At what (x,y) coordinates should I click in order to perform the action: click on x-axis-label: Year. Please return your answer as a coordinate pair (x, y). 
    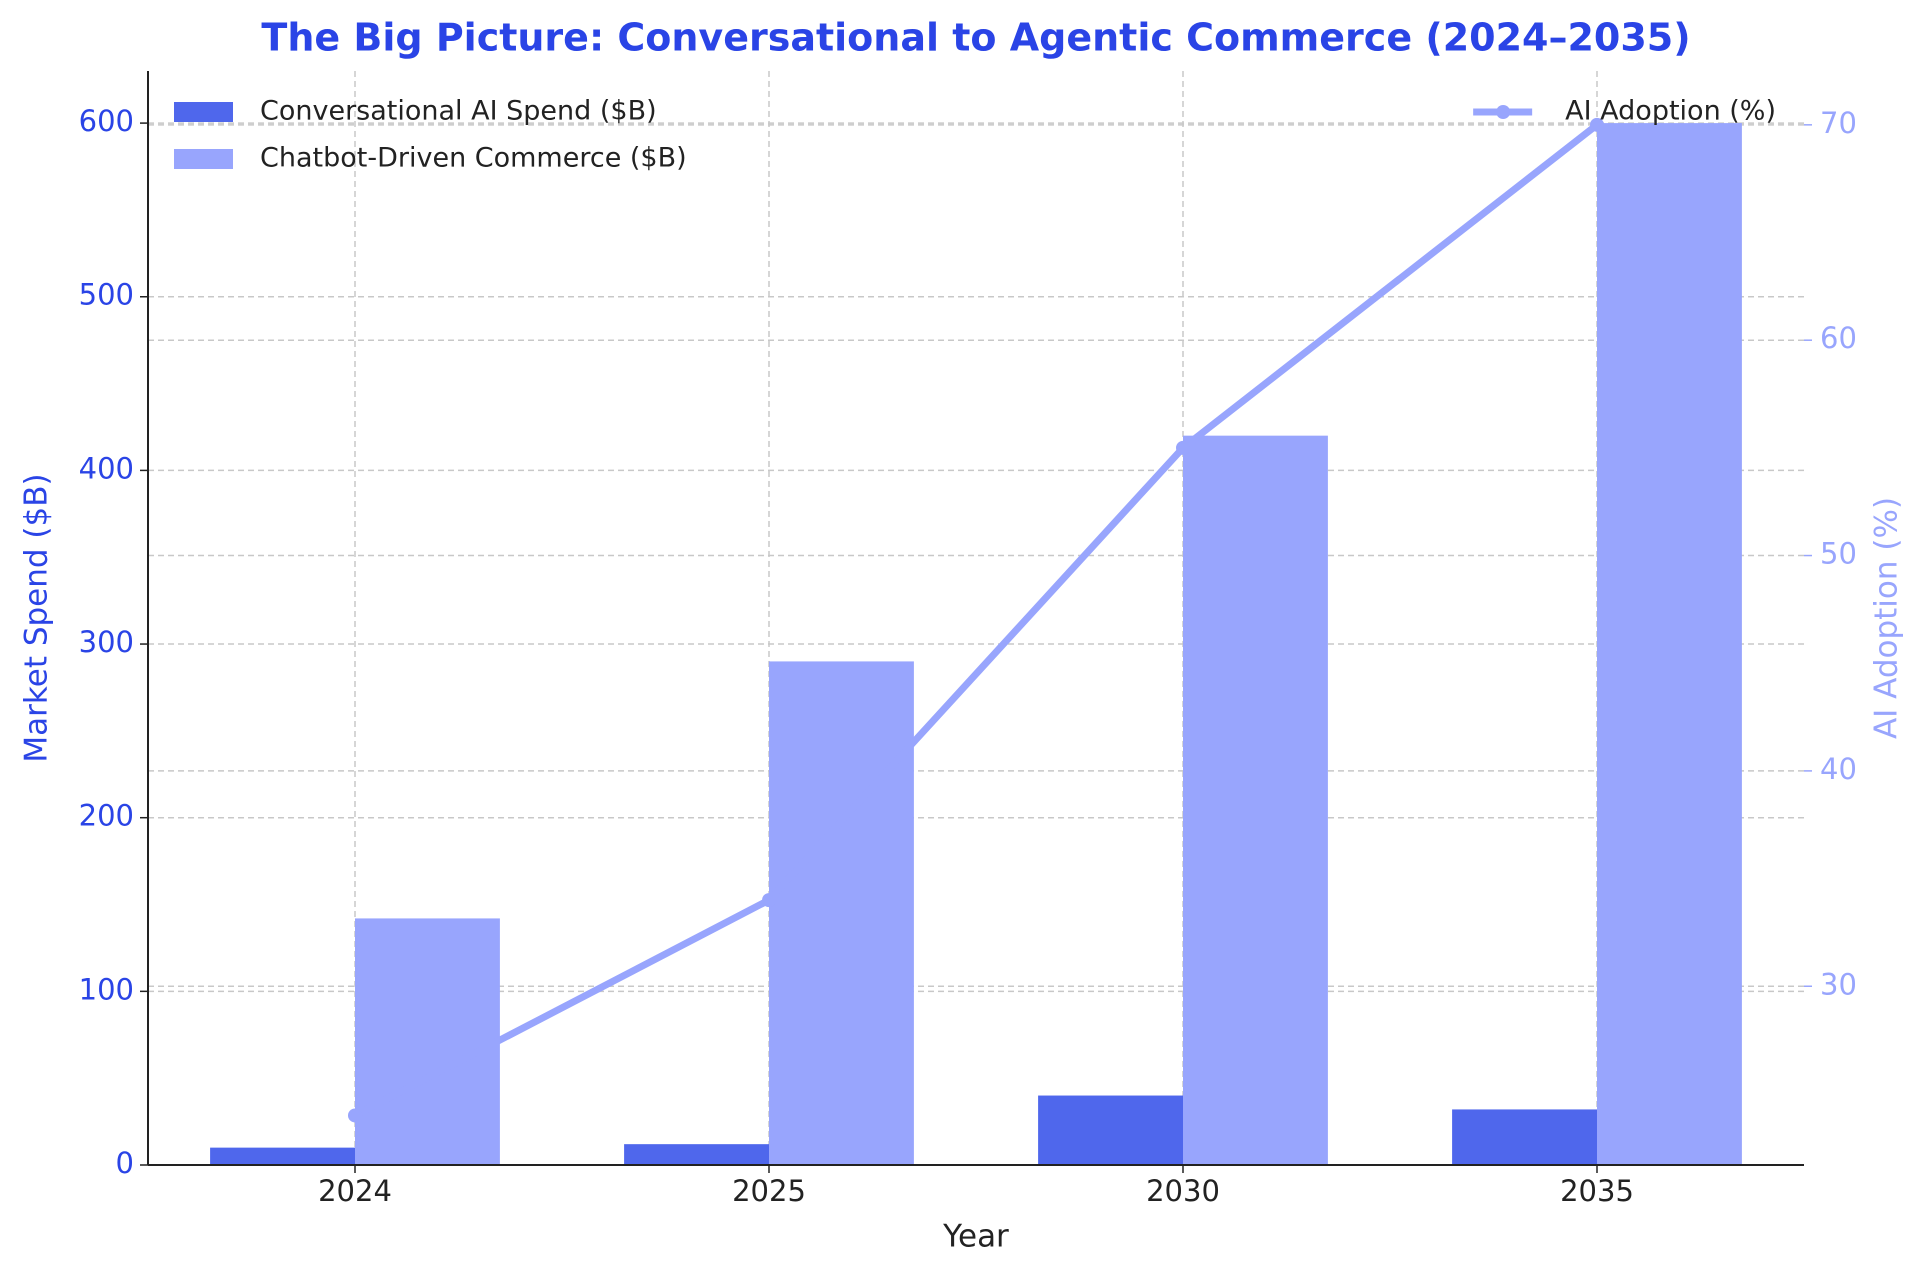
    Looking at the image, I should click on (975, 1237).